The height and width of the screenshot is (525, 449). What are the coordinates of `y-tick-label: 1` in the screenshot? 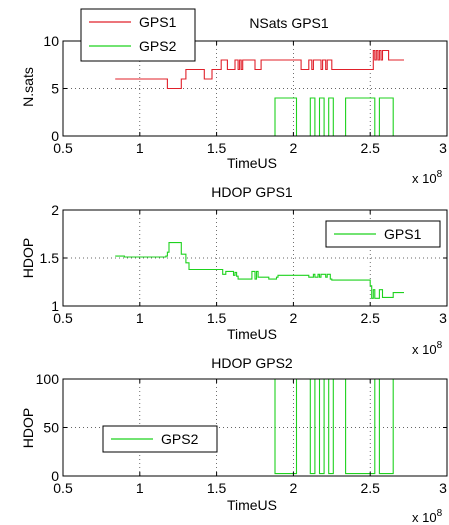 It's located at (55, 306).